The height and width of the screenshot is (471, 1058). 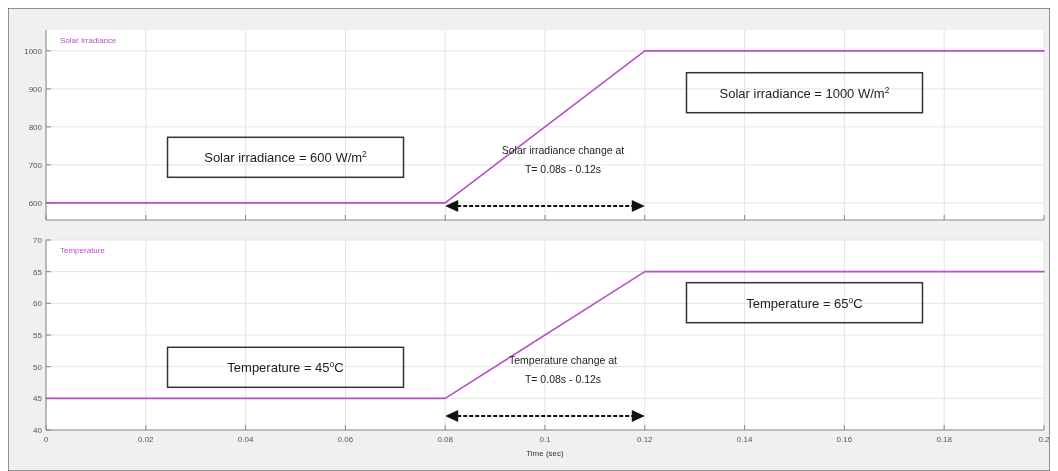 I want to click on x-tick-label: 0, so click(x=46, y=439).